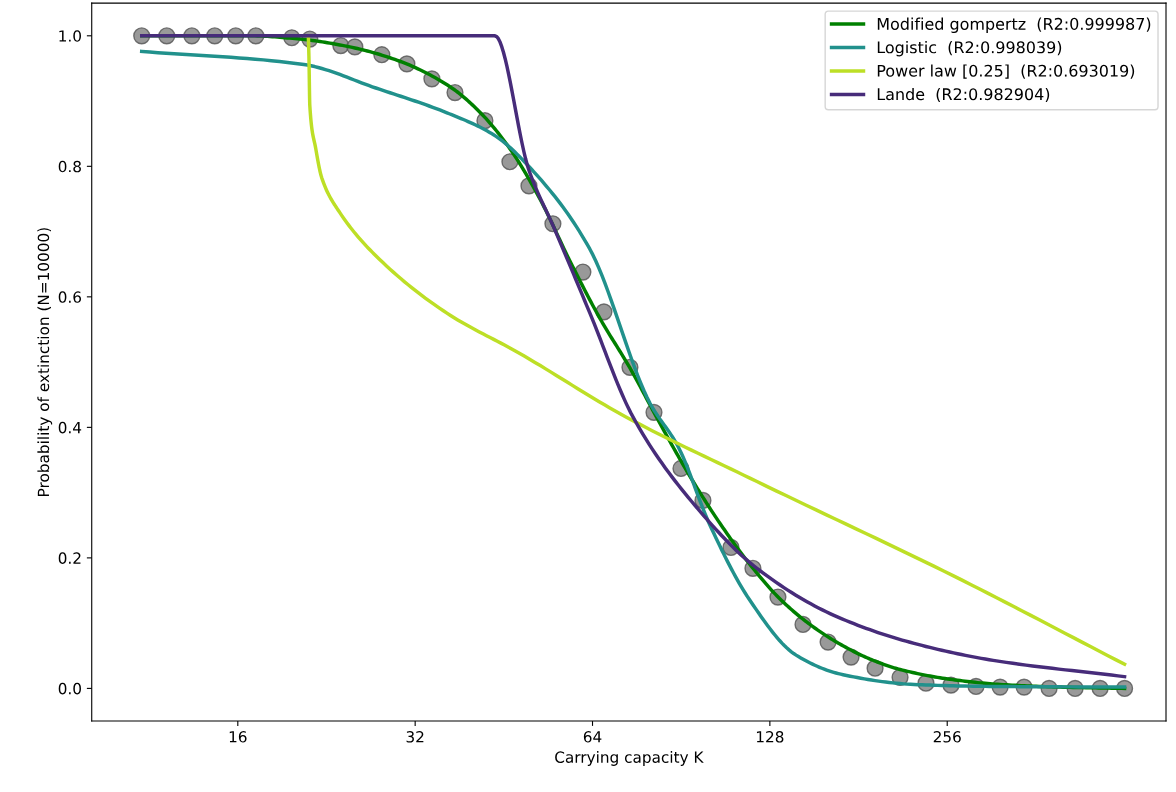  What do you see at coordinates (45, 362) in the screenshot?
I see `y-axis-title: Probability of extinction (N=10000)` at bounding box center [45, 362].